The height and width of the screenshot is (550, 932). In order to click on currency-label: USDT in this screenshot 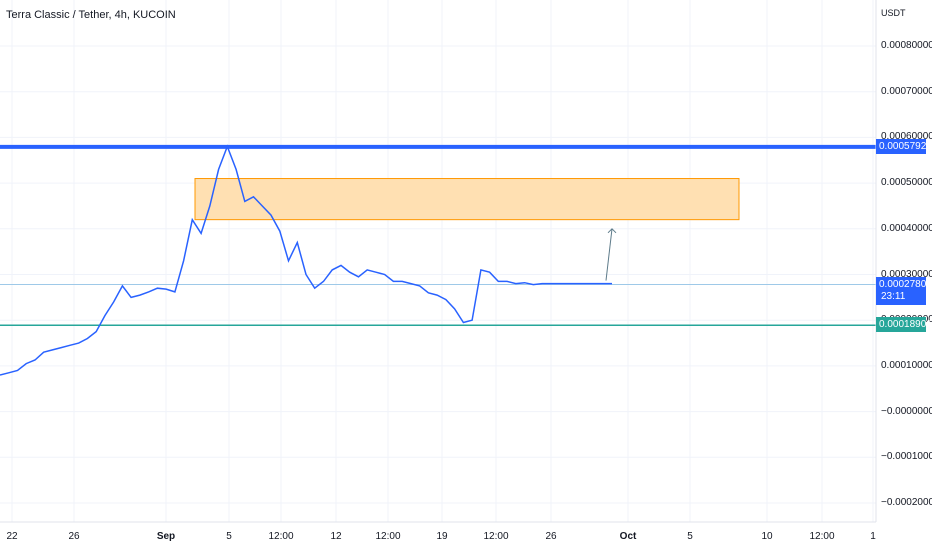, I will do `click(893, 13)`.